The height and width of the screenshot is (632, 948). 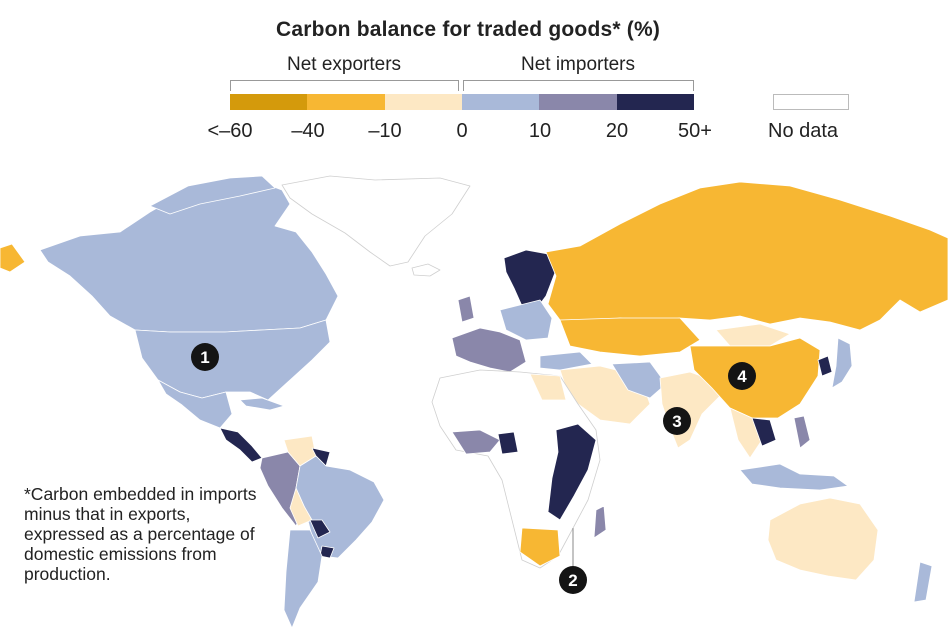 I want to click on region-east-africa, so click(x=572, y=472).